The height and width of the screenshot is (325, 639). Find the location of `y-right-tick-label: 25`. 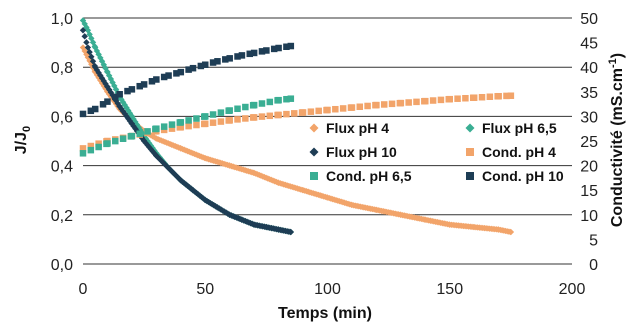

y-right-tick-label: 25 is located at coordinates (589, 142).